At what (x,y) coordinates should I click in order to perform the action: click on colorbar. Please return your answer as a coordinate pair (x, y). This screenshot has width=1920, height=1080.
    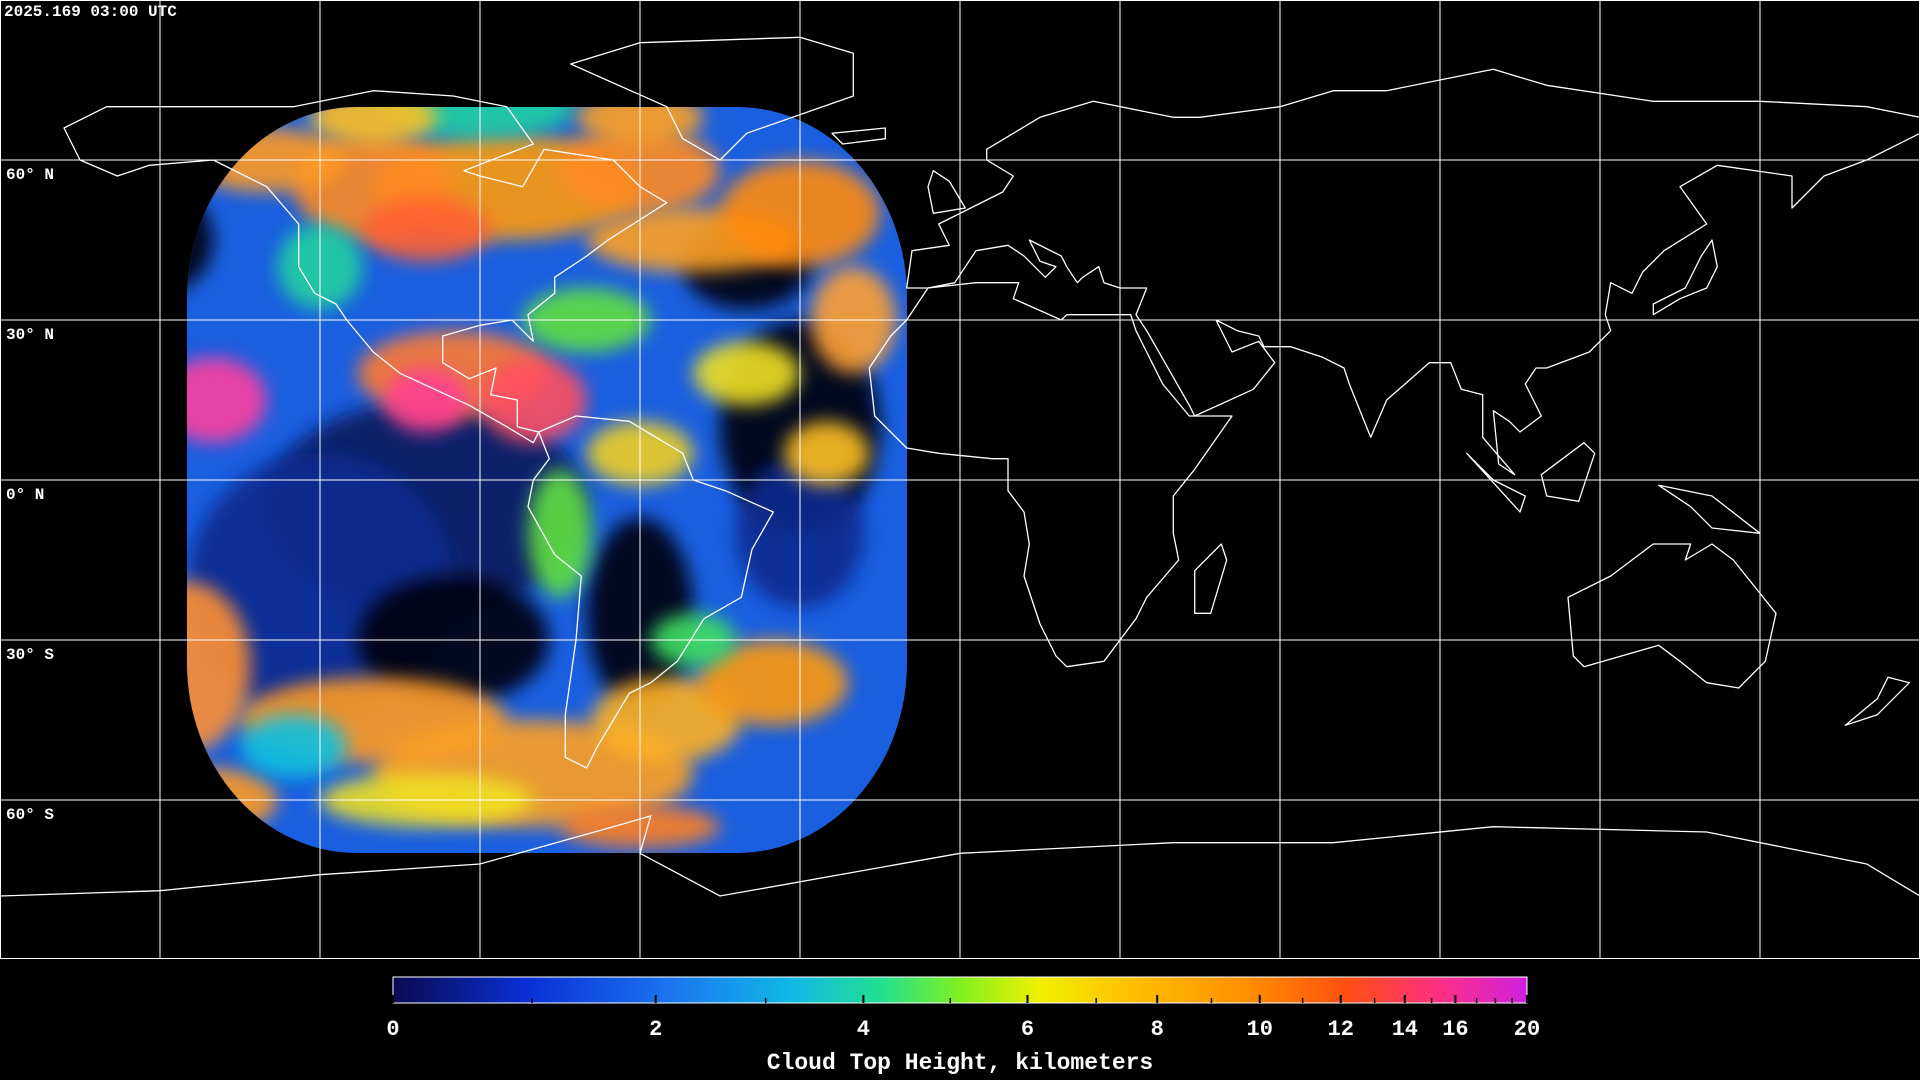
    Looking at the image, I should click on (960, 990).